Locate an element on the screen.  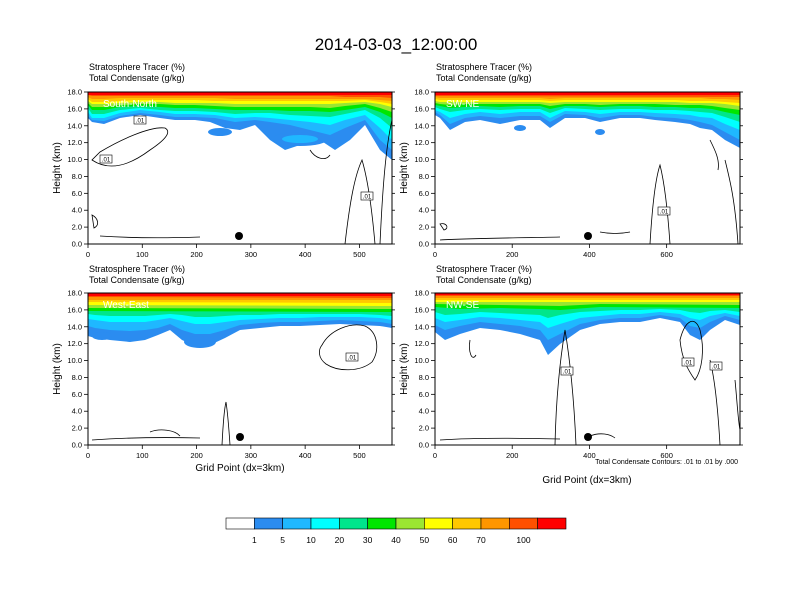
colorbar-label: 10 is located at coordinates (311, 540).